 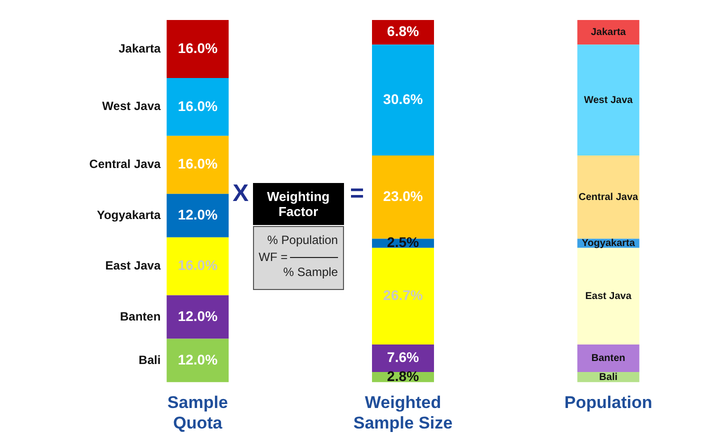 I want to click on text: Banten, so click(x=608, y=358).